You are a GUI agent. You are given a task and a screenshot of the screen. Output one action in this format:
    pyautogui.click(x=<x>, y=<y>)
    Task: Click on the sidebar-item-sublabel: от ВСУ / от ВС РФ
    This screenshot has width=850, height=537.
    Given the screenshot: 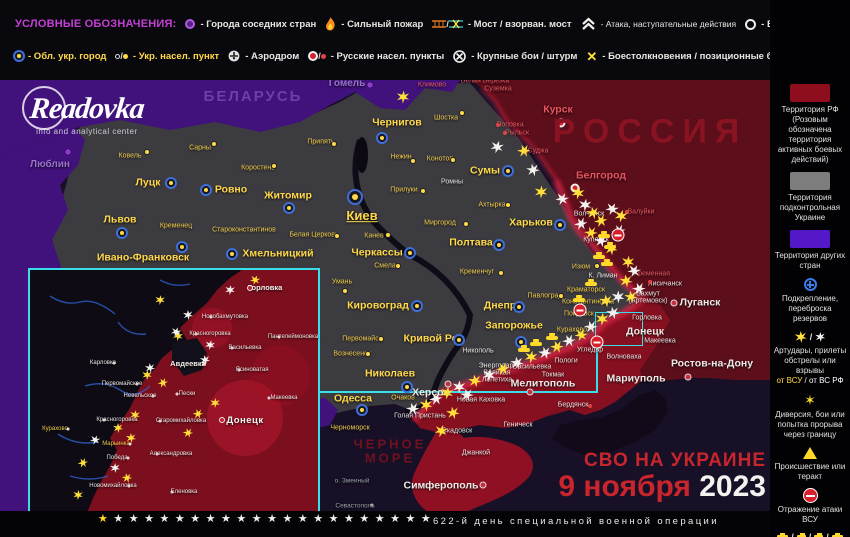 What is the action you would take?
    pyautogui.click(x=810, y=380)
    